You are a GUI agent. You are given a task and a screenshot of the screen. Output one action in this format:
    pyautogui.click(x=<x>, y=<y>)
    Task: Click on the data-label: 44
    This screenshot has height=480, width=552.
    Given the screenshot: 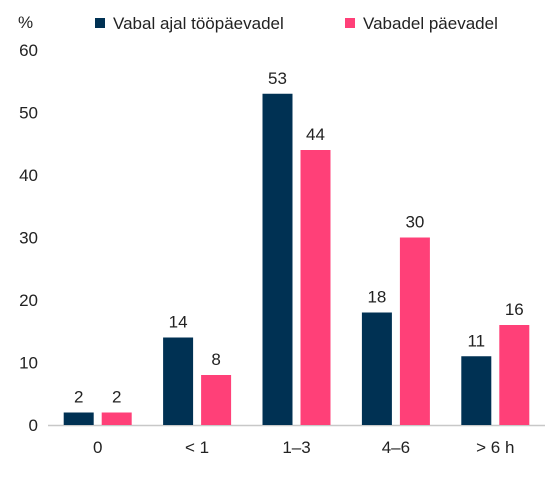 What is the action you would take?
    pyautogui.click(x=315, y=134)
    